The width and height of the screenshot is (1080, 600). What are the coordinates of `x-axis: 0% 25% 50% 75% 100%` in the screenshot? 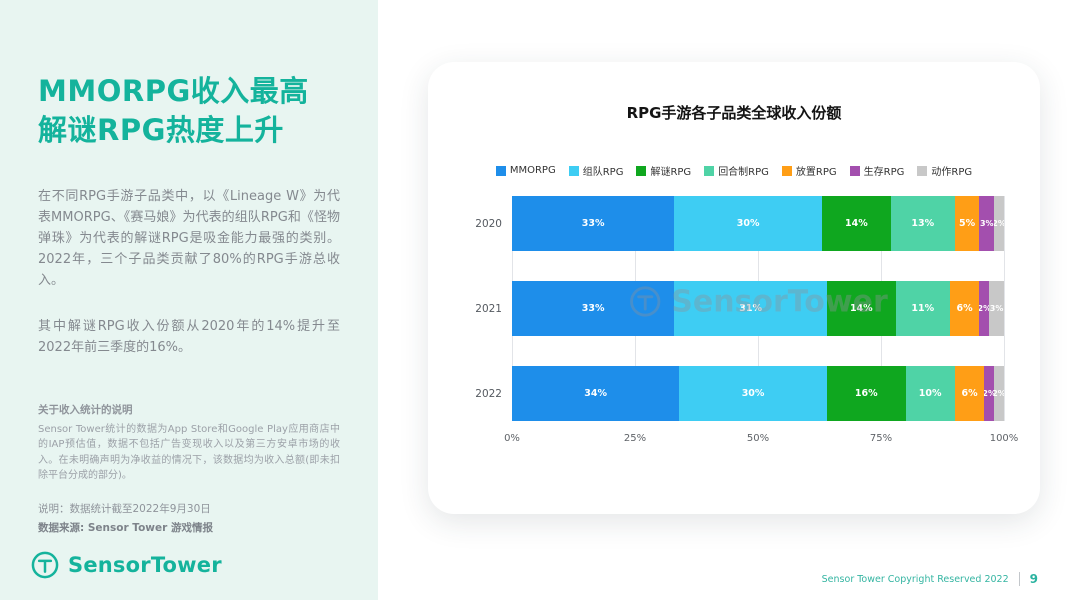 It's located at (761, 440).